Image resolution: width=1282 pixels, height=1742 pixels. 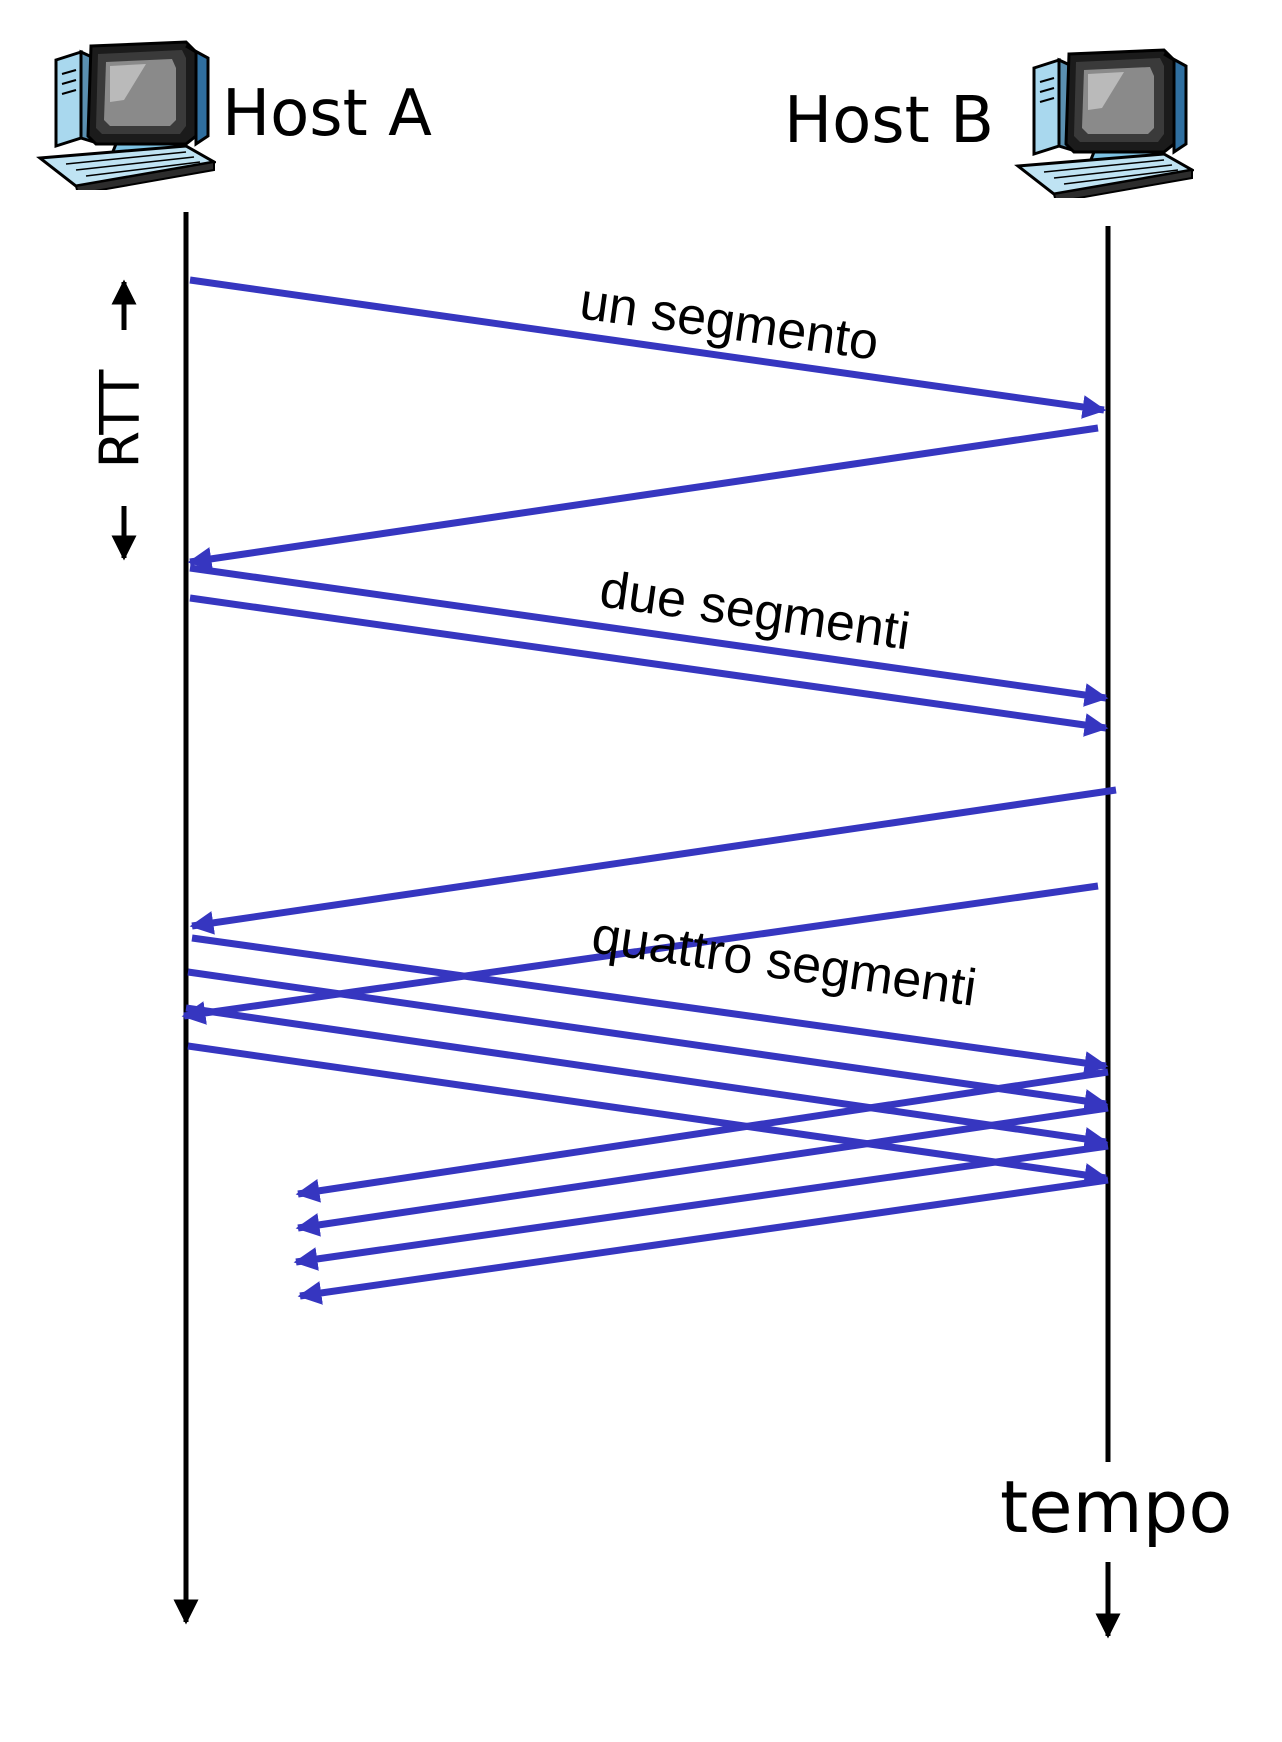 I want to click on rtt-label: RTT, so click(x=120, y=419).